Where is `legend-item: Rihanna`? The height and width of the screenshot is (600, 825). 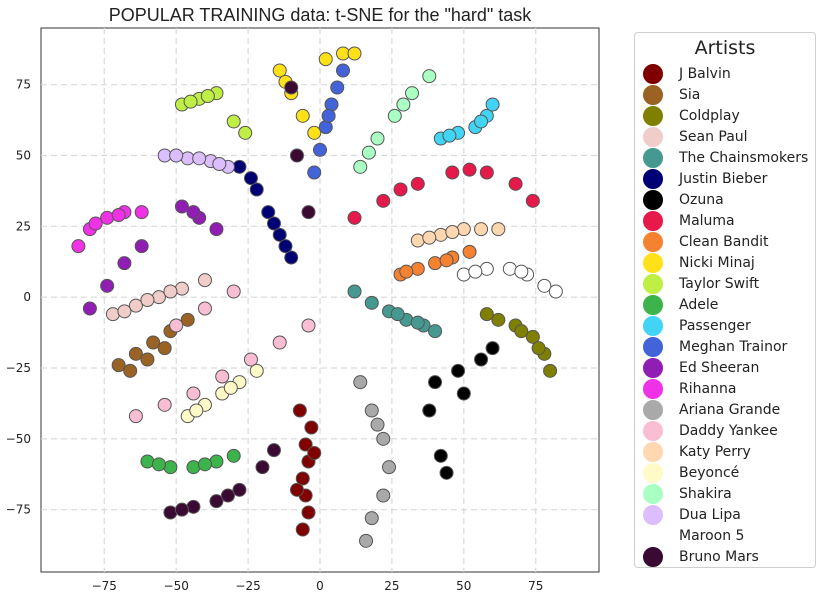
legend-item: Rihanna is located at coordinates (689, 389).